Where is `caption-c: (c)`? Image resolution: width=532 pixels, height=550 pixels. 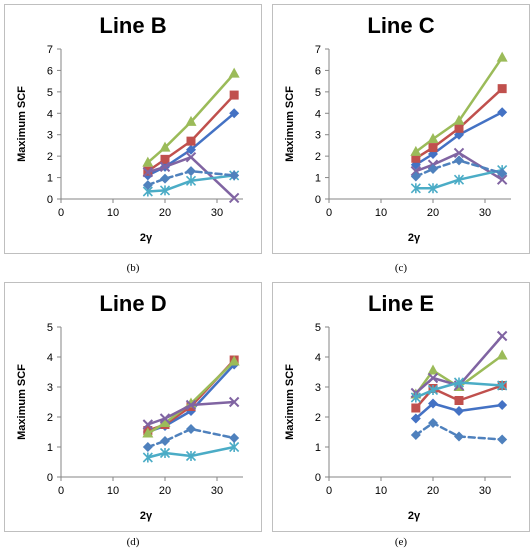
caption-c: (c) is located at coordinates (401, 268).